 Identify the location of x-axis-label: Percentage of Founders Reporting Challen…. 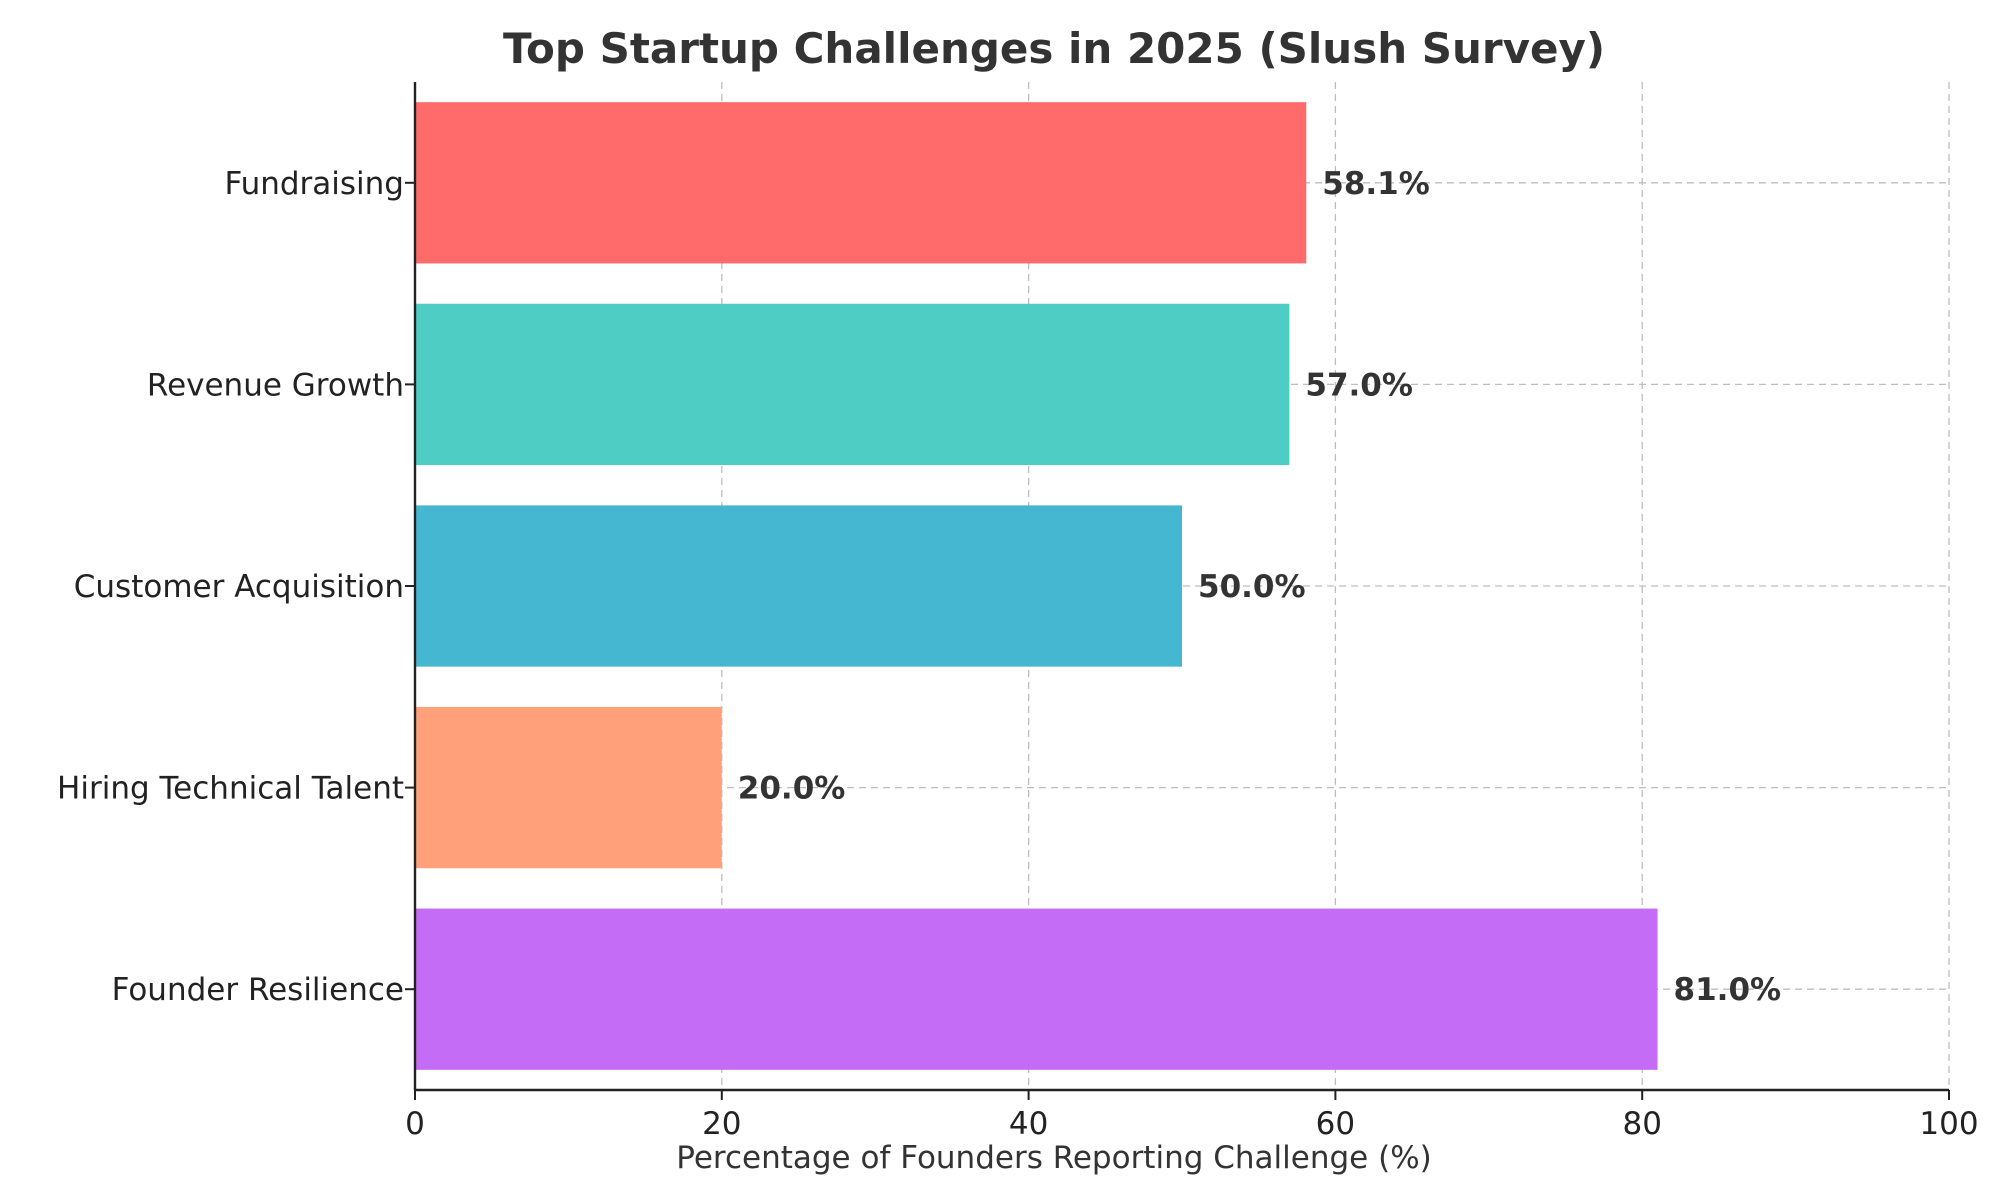
(1054, 1158).